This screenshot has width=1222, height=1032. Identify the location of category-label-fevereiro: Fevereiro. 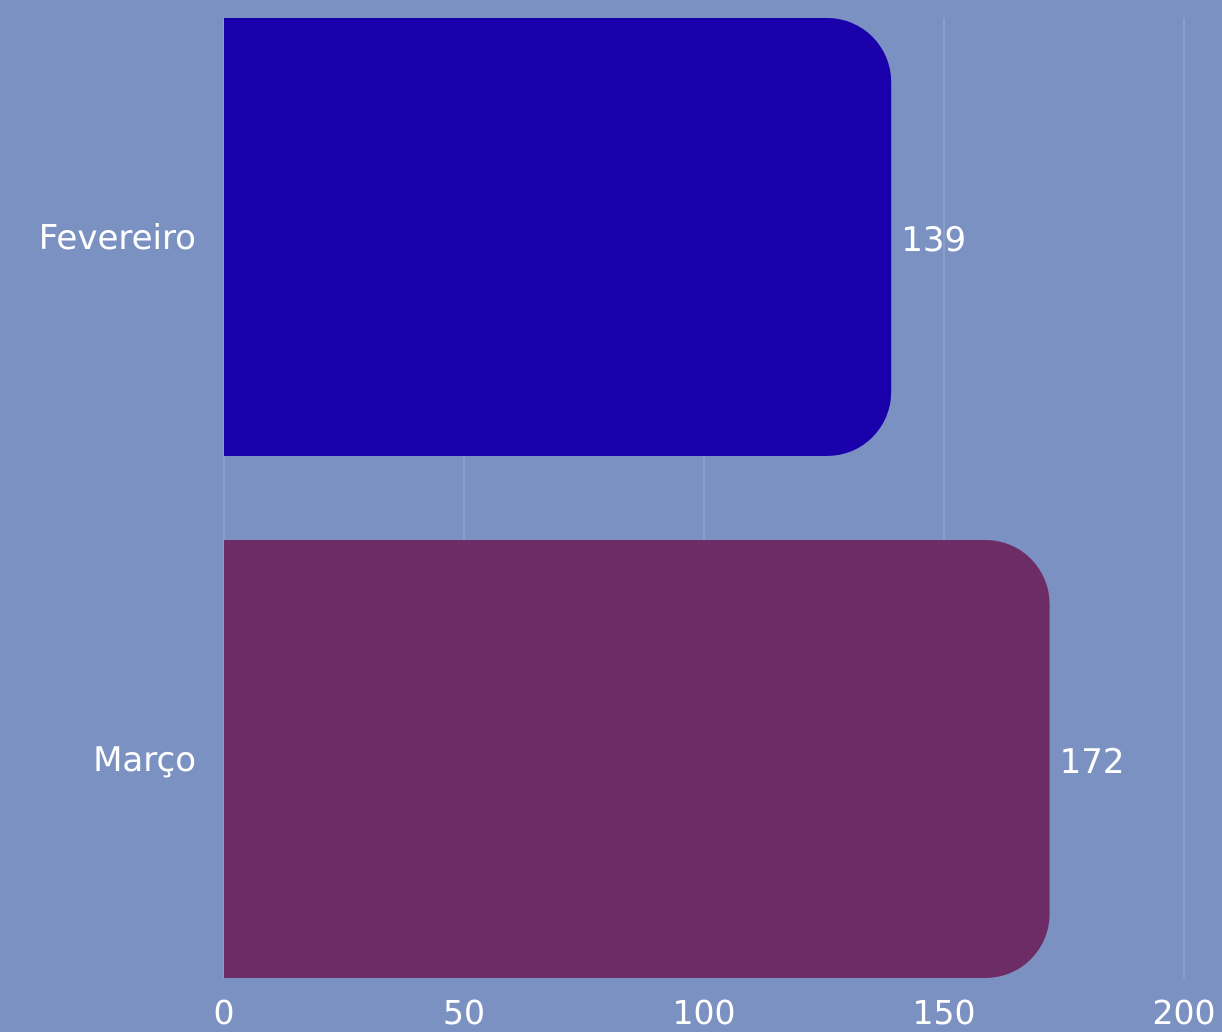
(117, 238).